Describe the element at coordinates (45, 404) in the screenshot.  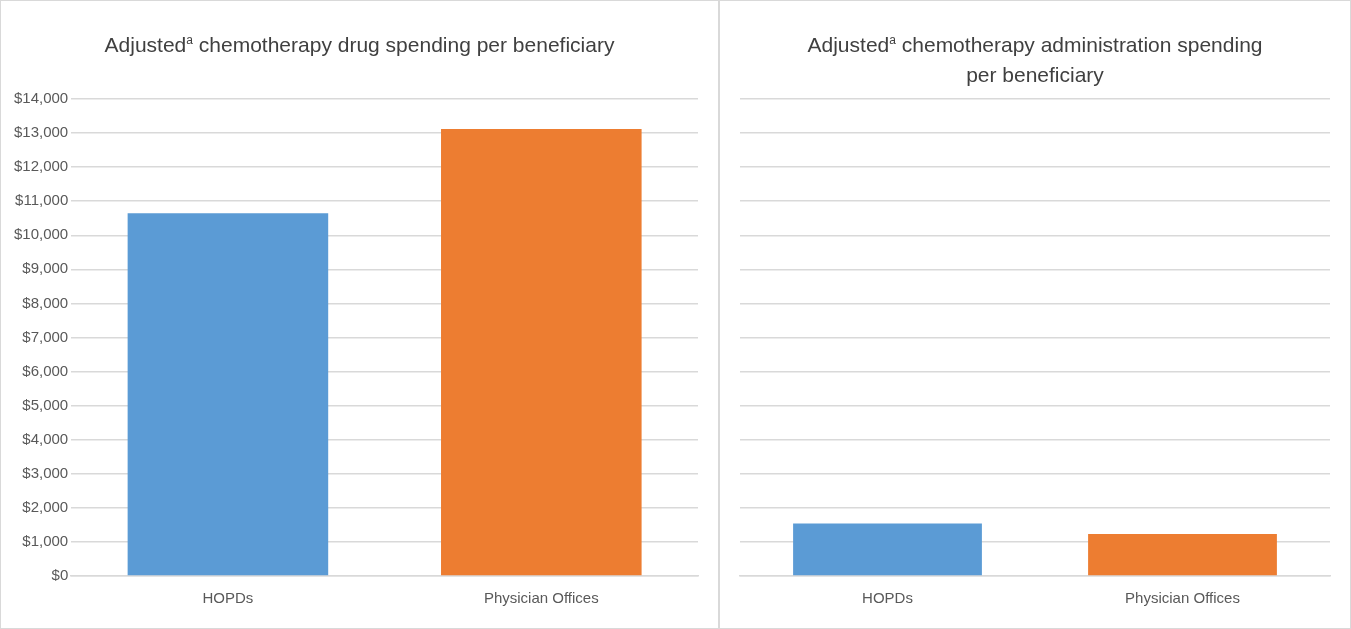
I see `y-tick-label: $5,000` at that location.